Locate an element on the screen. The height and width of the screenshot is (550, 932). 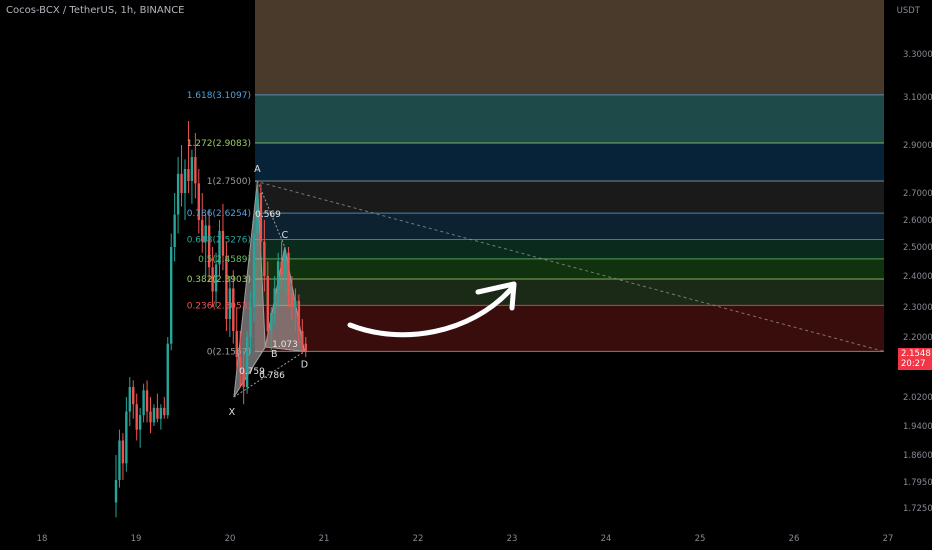
fib-level-label: 1.272(2.9083) is located at coordinates (219, 144).